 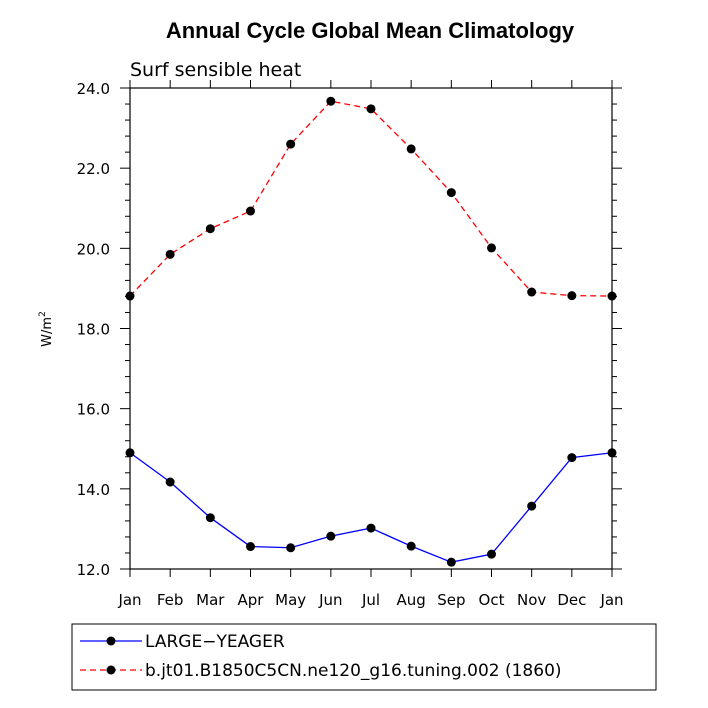 I want to click on x-tick-label: Jun, so click(x=330, y=600).